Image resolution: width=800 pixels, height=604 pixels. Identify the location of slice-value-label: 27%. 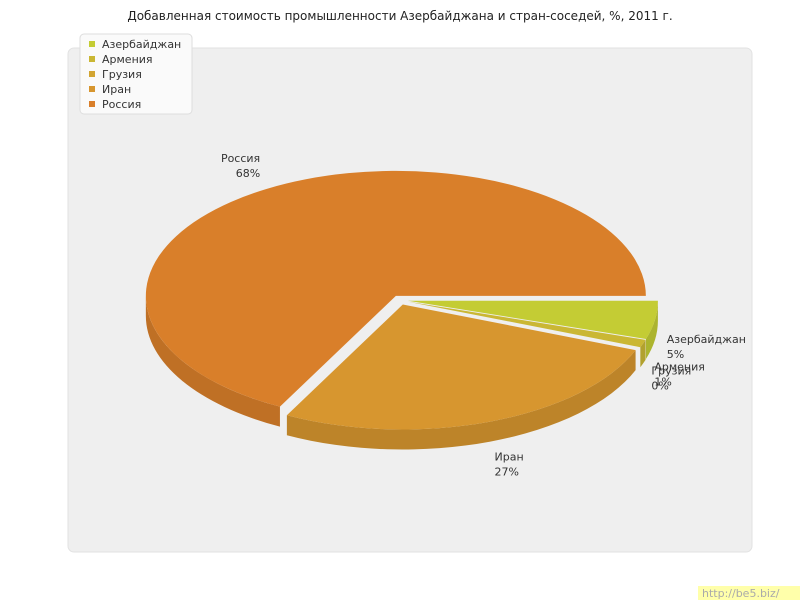
(507, 471).